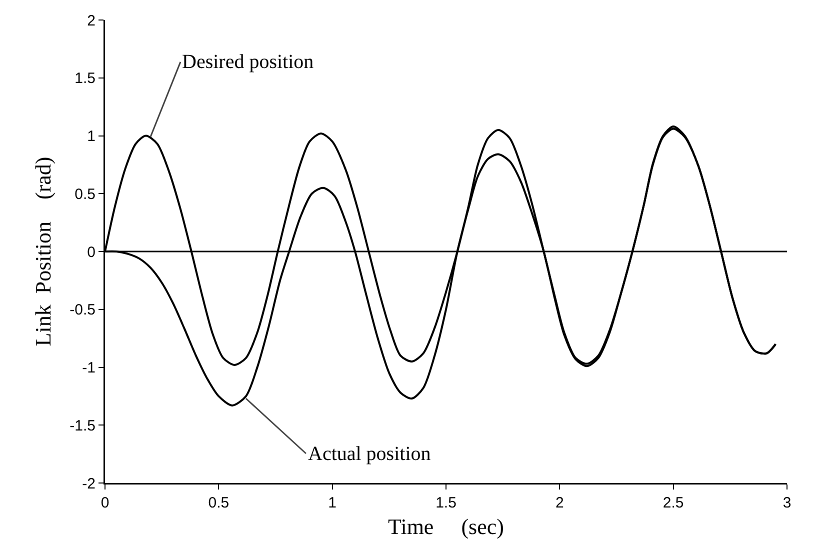  I want to click on y-tick-label: -2, so click(89, 483).